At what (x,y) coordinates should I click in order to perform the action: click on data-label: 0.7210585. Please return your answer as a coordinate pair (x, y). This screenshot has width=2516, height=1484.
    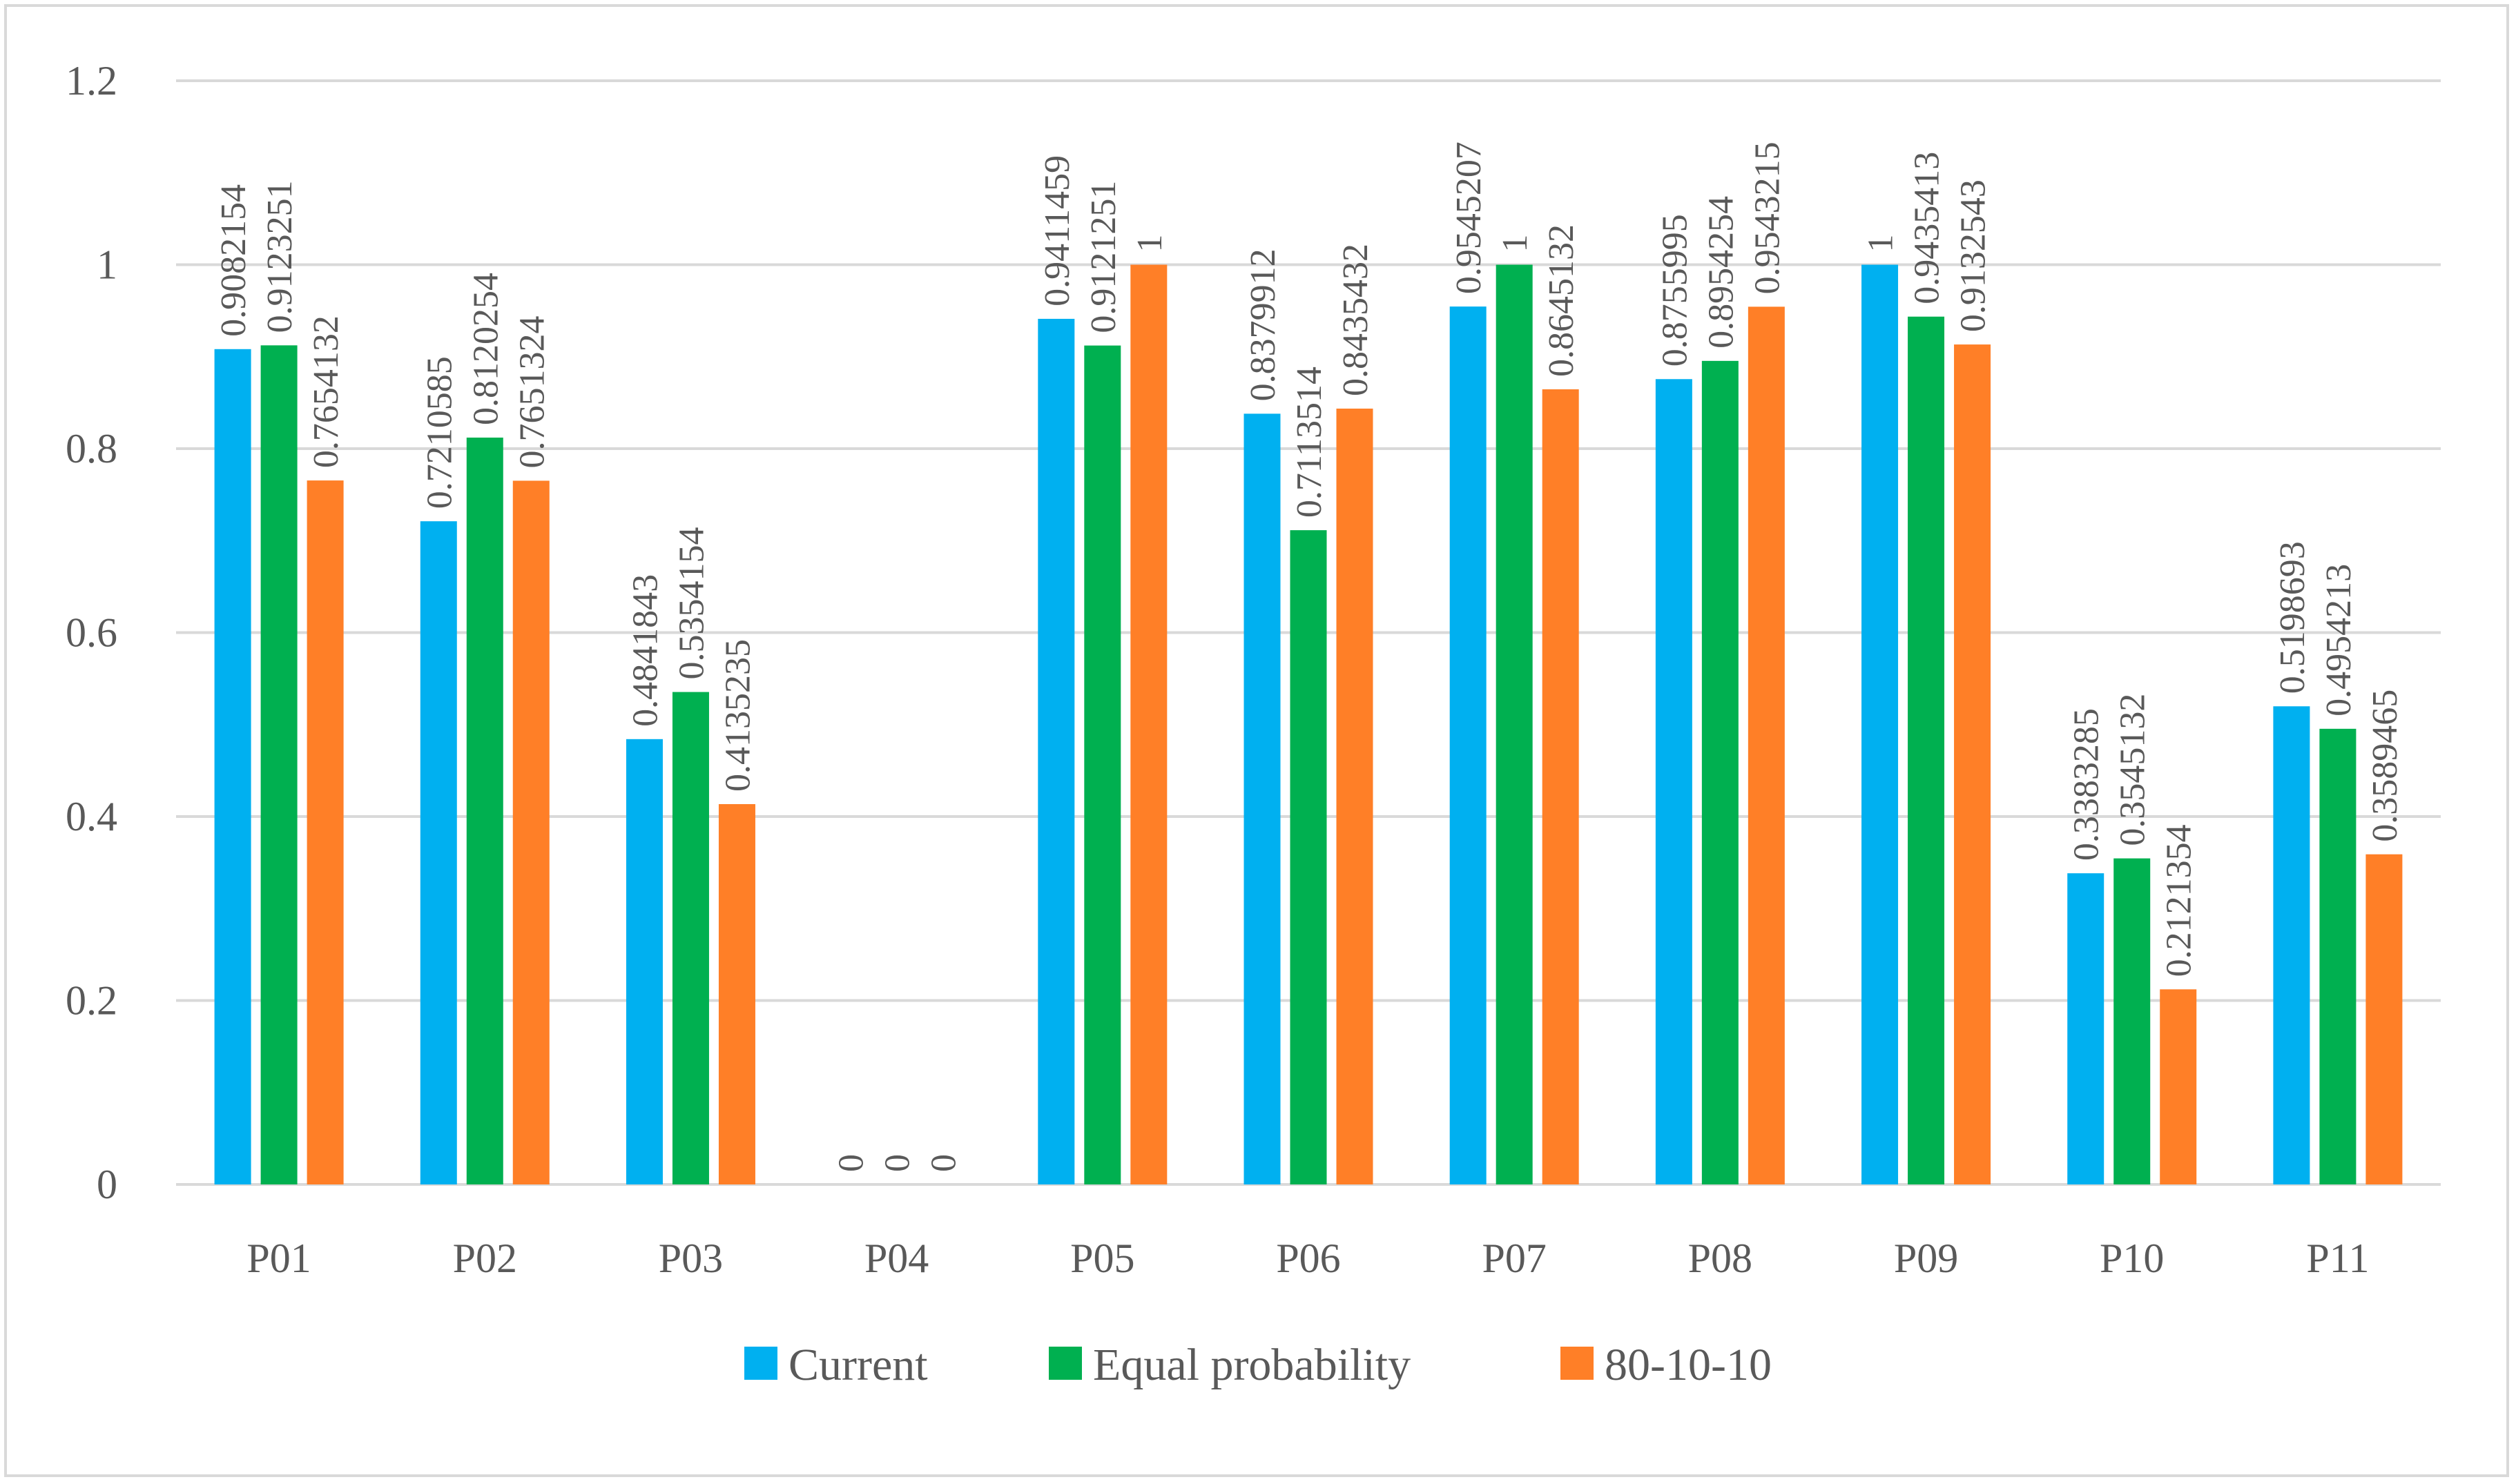
    Looking at the image, I should click on (439, 432).